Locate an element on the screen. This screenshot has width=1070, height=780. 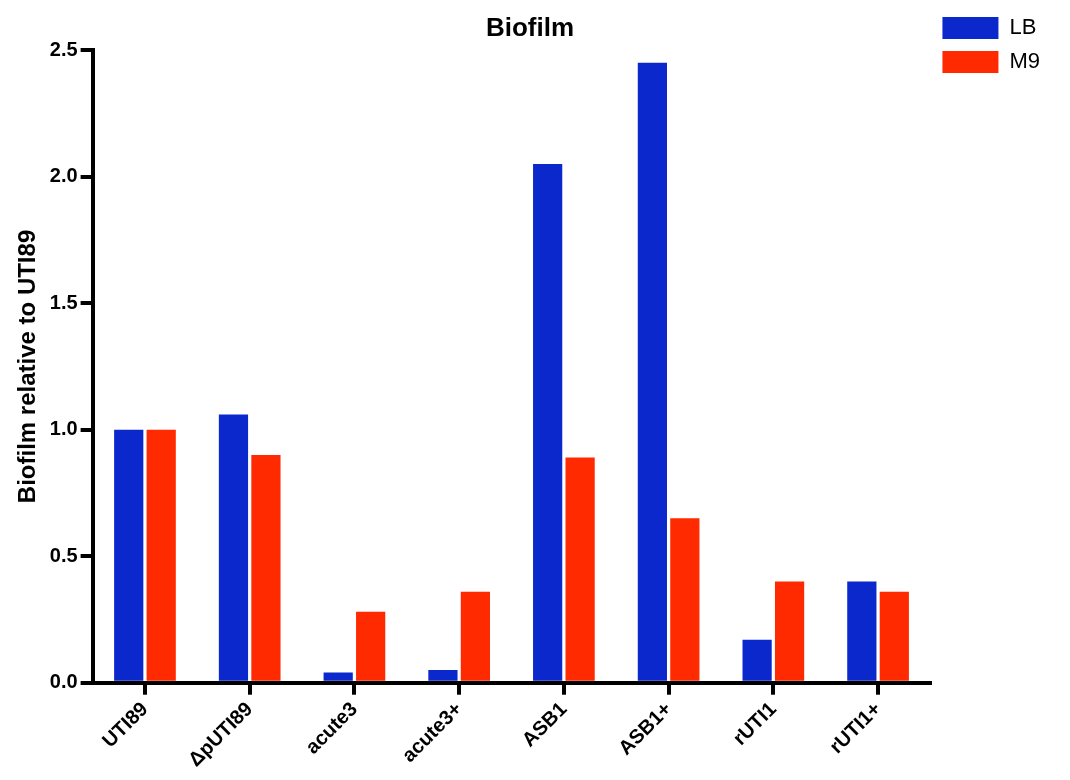
y-axis-title: Biofilm relative to UTI89 is located at coordinates (27, 366).